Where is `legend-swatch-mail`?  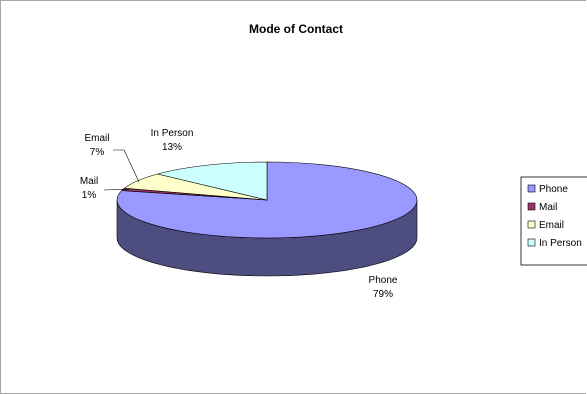 legend-swatch-mail is located at coordinates (531, 206).